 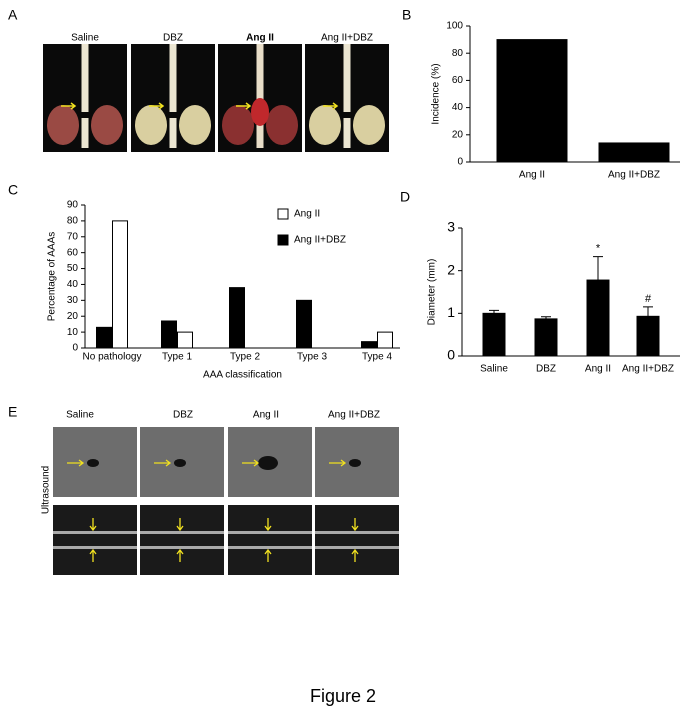 I want to click on panel-label: A, so click(x=13, y=15).